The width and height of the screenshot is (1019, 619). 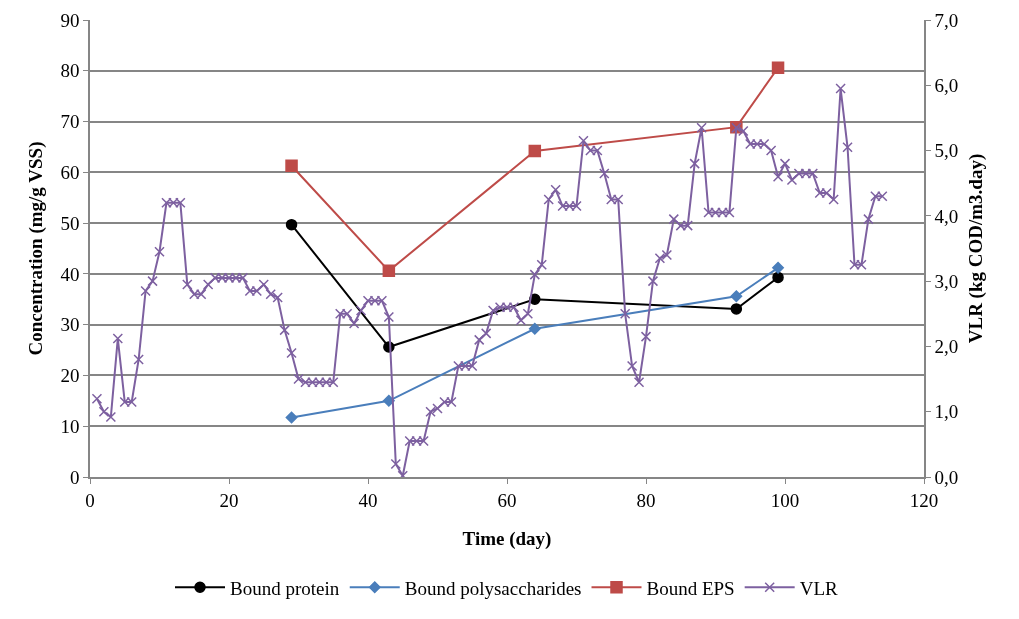 What do you see at coordinates (785, 500) in the screenshot?
I see `x-tick-label: 100` at bounding box center [785, 500].